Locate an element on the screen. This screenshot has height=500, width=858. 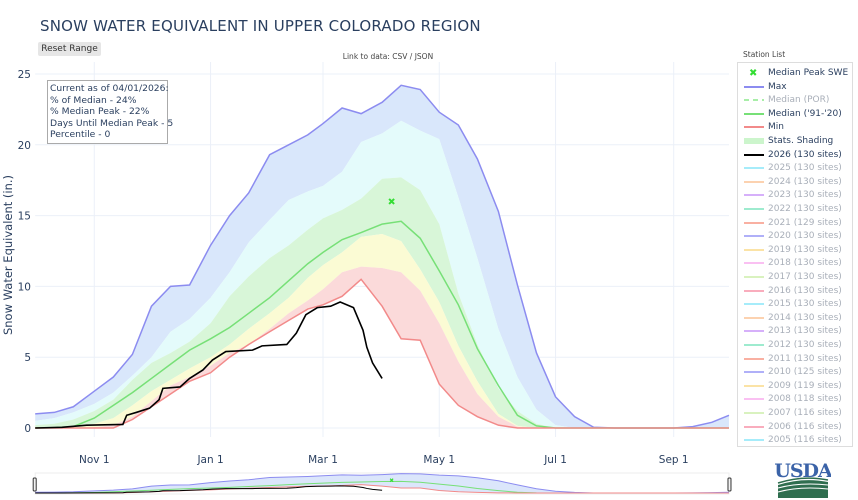
legend-item: 2006 (116 sites) is located at coordinates (795, 427).